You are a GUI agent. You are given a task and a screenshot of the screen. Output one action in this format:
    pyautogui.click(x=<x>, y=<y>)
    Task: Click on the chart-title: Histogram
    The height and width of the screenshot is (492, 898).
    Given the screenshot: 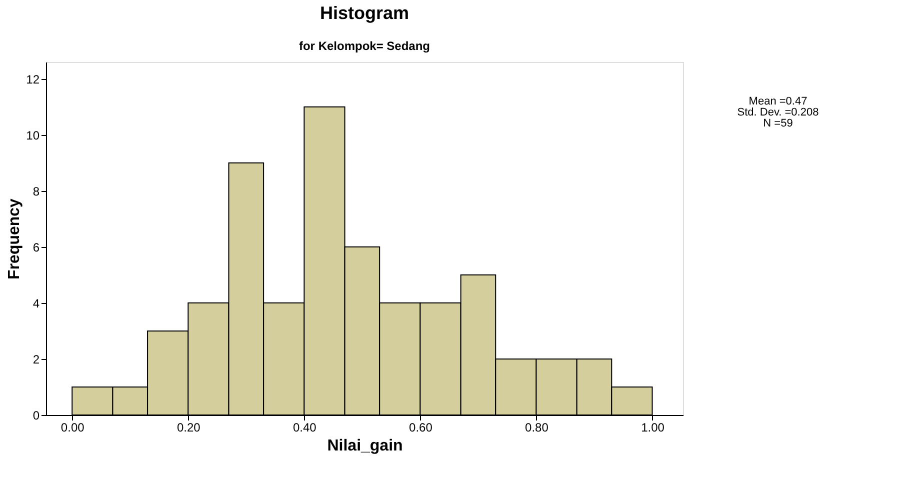 What is the action you would take?
    pyautogui.click(x=365, y=13)
    